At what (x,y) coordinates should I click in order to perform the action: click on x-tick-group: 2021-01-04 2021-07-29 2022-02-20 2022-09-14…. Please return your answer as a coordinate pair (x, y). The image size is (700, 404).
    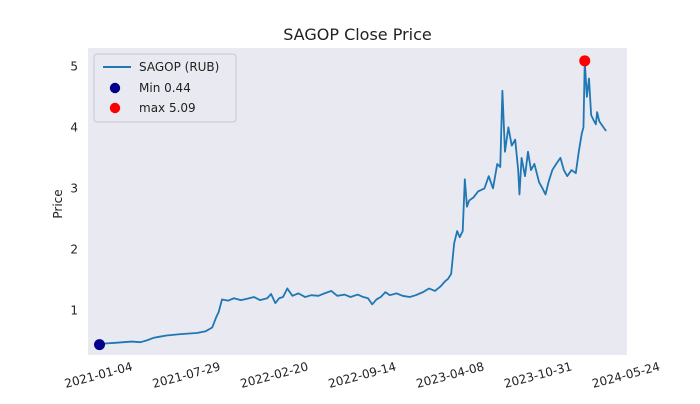
    Looking at the image, I should click on (362, 375).